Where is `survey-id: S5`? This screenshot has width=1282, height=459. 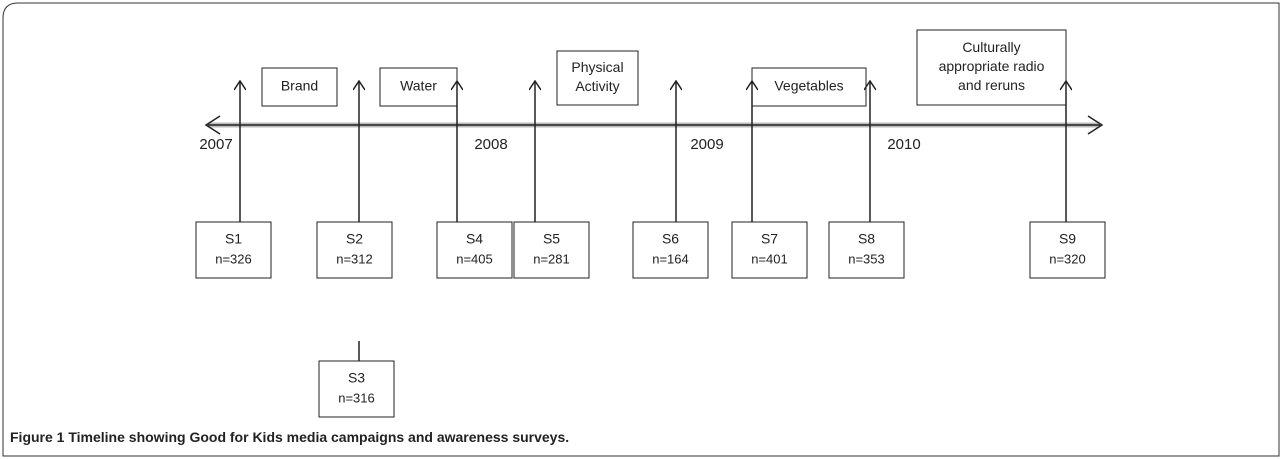
survey-id: S5 is located at coordinates (551, 239).